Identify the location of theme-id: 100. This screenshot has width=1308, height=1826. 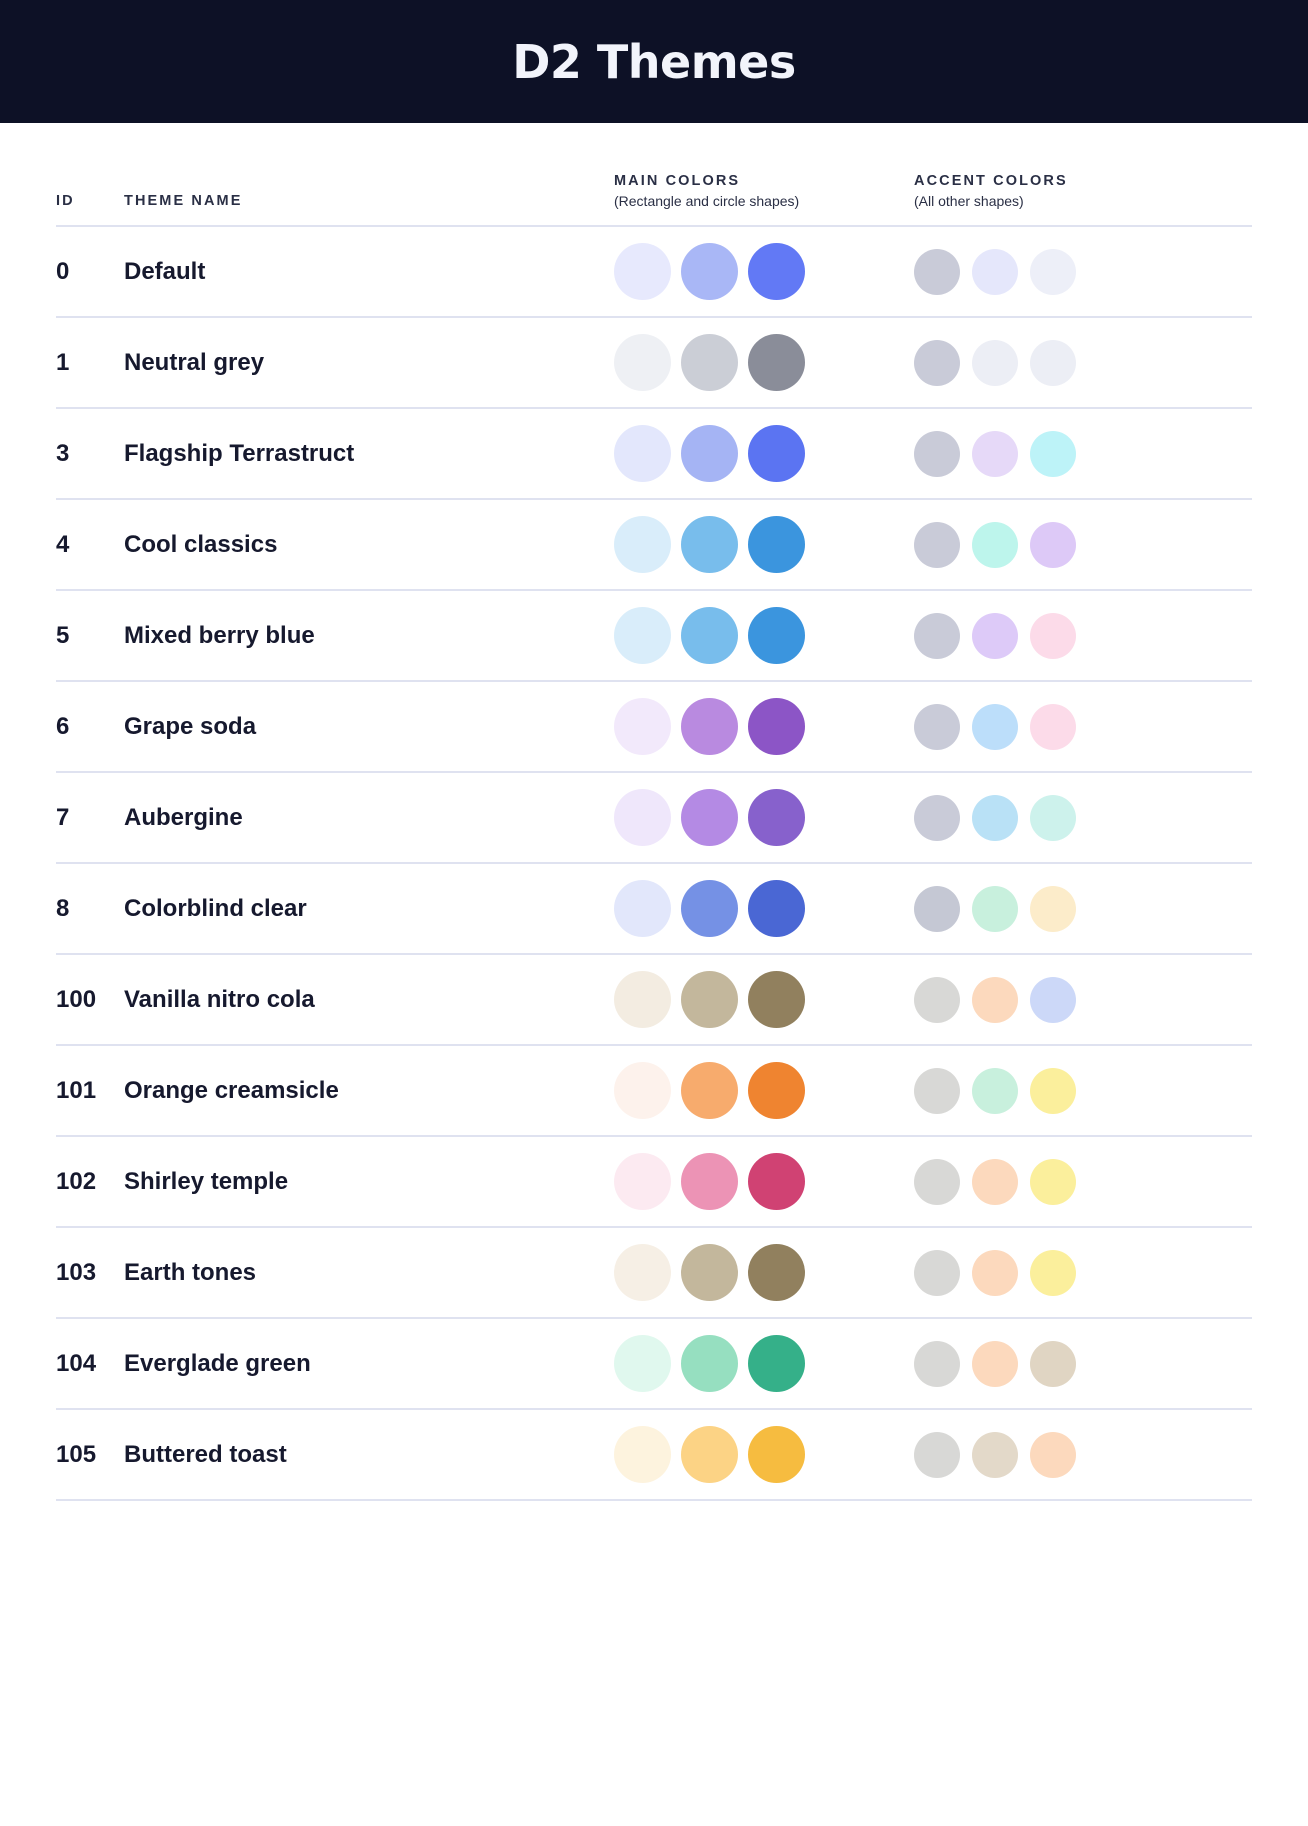
(76, 999).